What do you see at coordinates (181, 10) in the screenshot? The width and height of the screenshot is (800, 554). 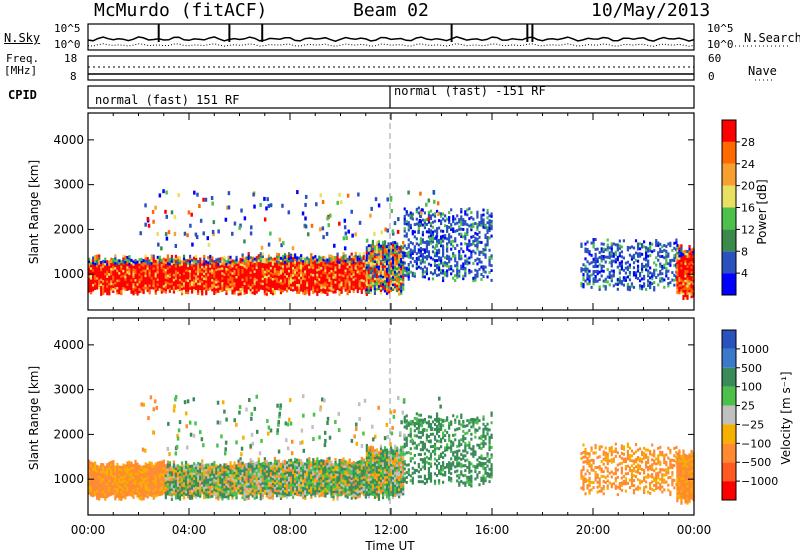 I see `station-title: McMurdo (fitACF)` at bounding box center [181, 10].